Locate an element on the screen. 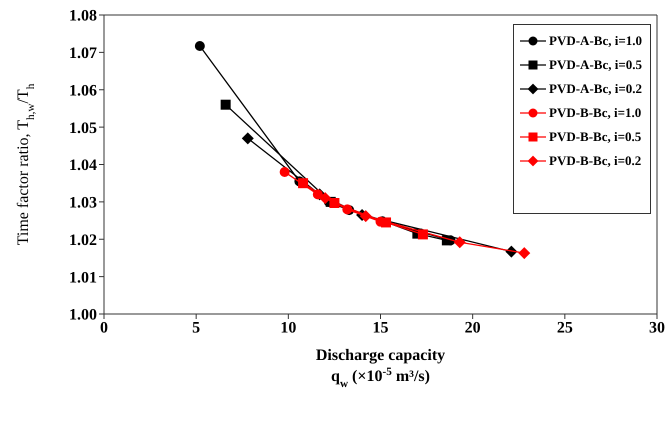  y-tick-label: 1.02 is located at coordinates (83, 240).